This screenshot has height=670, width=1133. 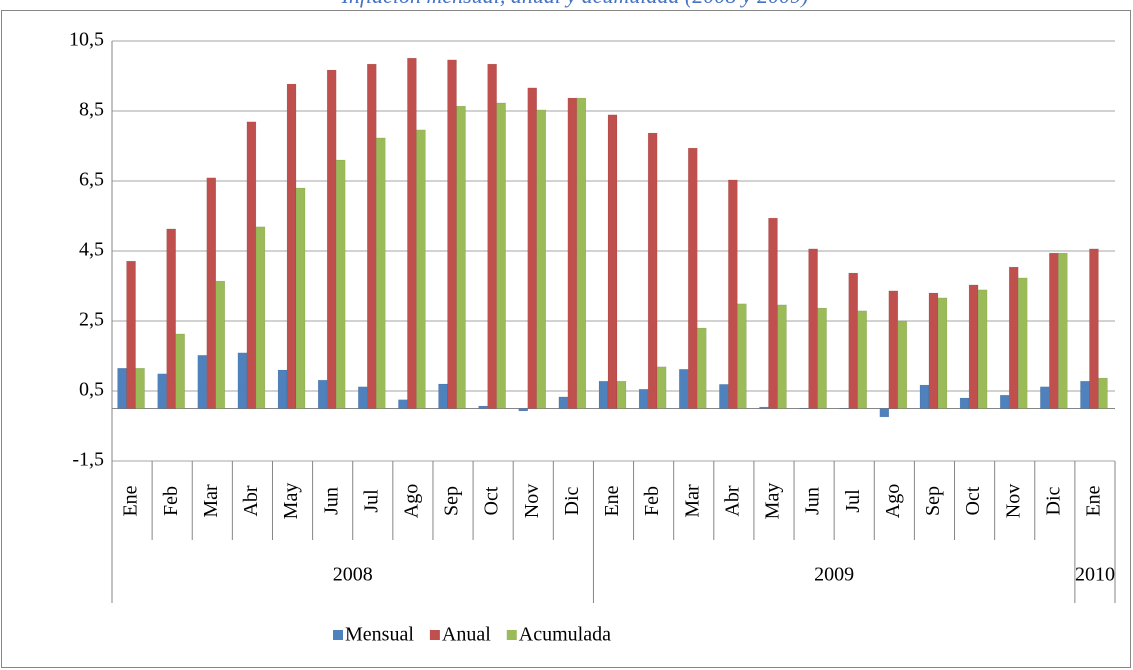 What do you see at coordinates (91, 110) in the screenshot?
I see `y-tick-label: 8,5` at bounding box center [91, 110].